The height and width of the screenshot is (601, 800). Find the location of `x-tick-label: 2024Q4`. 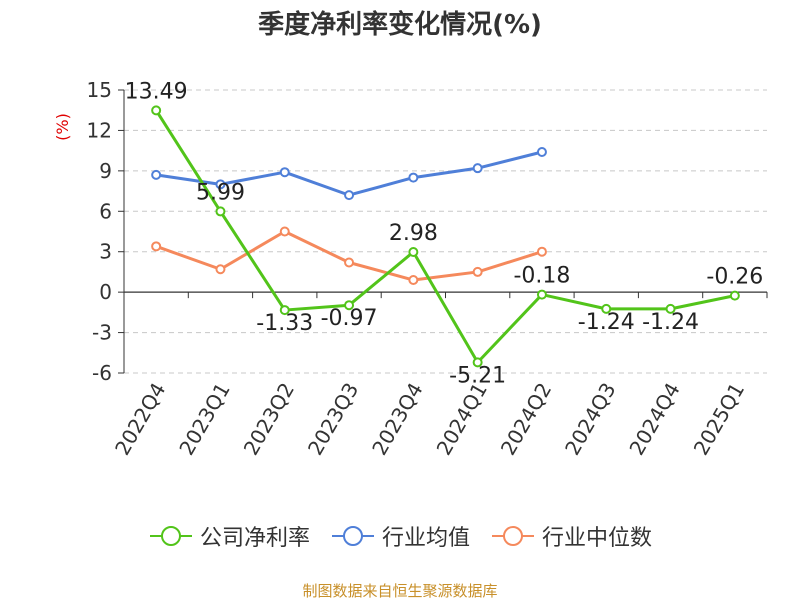

x-tick-label: 2024Q4 is located at coordinates (654, 419).